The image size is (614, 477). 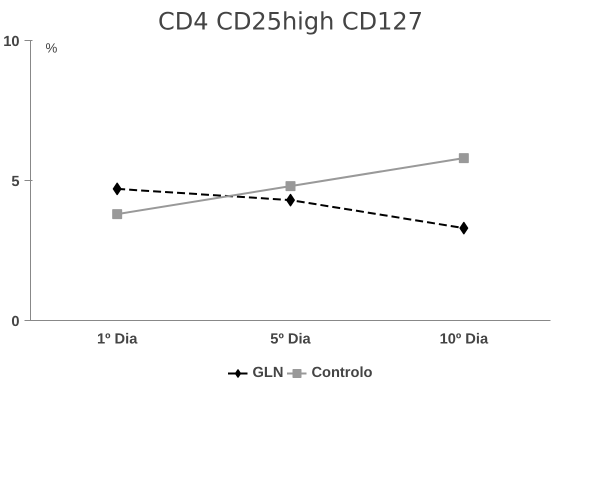 What do you see at coordinates (52, 48) in the screenshot?
I see `y-axis-title: %` at bounding box center [52, 48].